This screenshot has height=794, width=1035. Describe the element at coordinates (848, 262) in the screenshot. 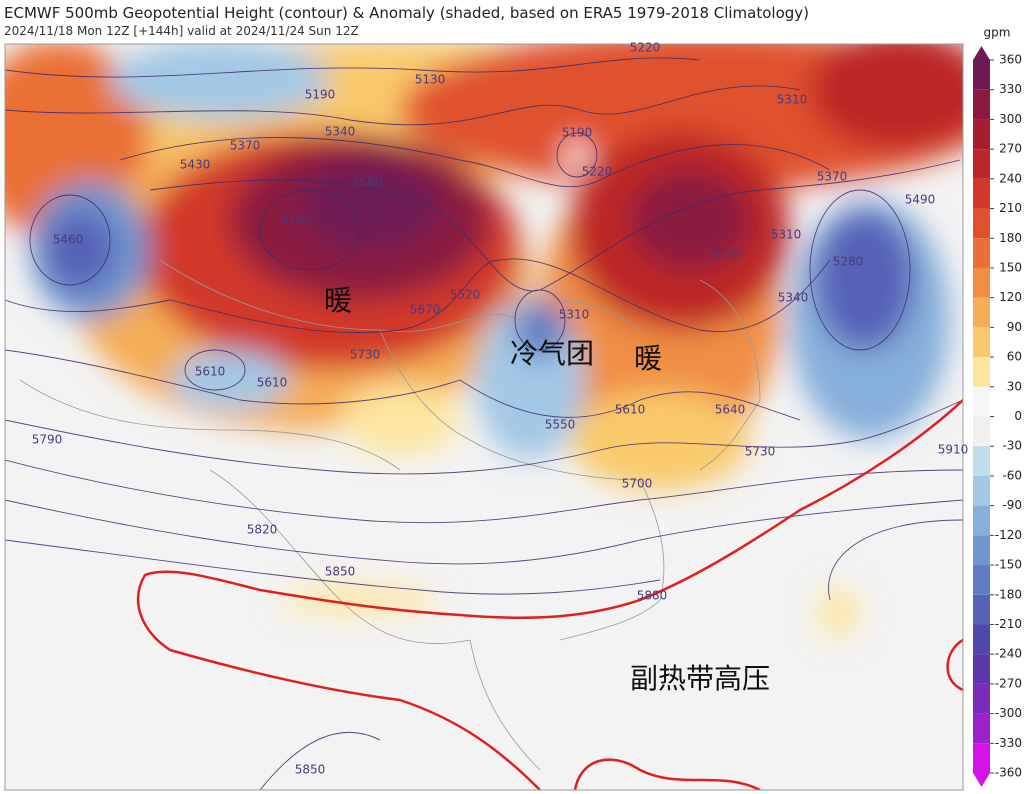

I see `contour-label: 5280` at that location.